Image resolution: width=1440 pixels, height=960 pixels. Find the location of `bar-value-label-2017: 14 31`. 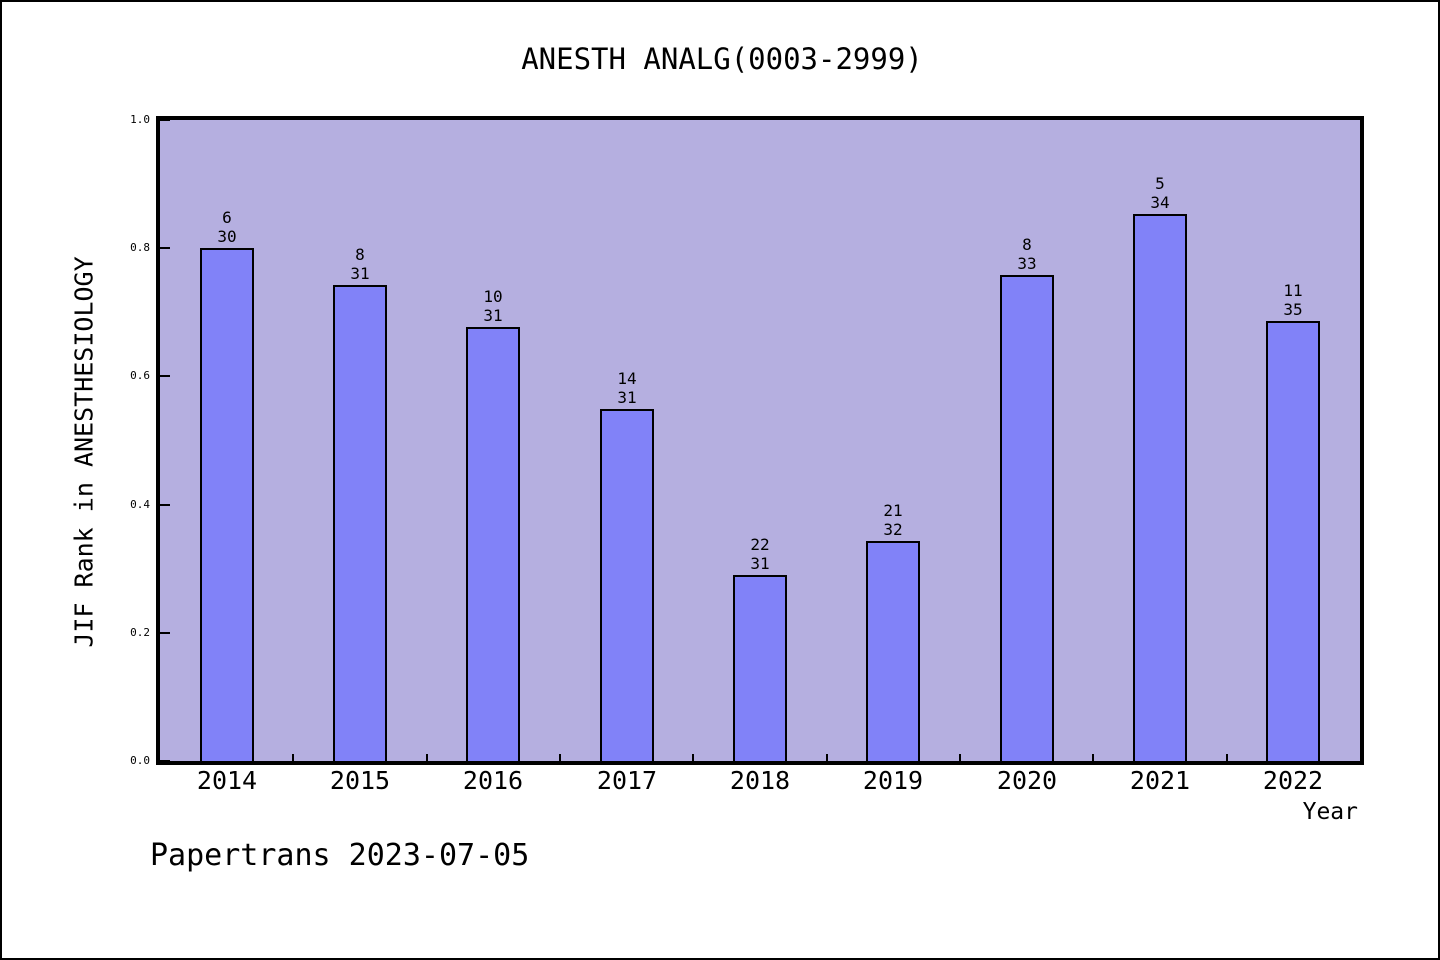

bar-value-label-2017: 14 31 is located at coordinates (627, 388).